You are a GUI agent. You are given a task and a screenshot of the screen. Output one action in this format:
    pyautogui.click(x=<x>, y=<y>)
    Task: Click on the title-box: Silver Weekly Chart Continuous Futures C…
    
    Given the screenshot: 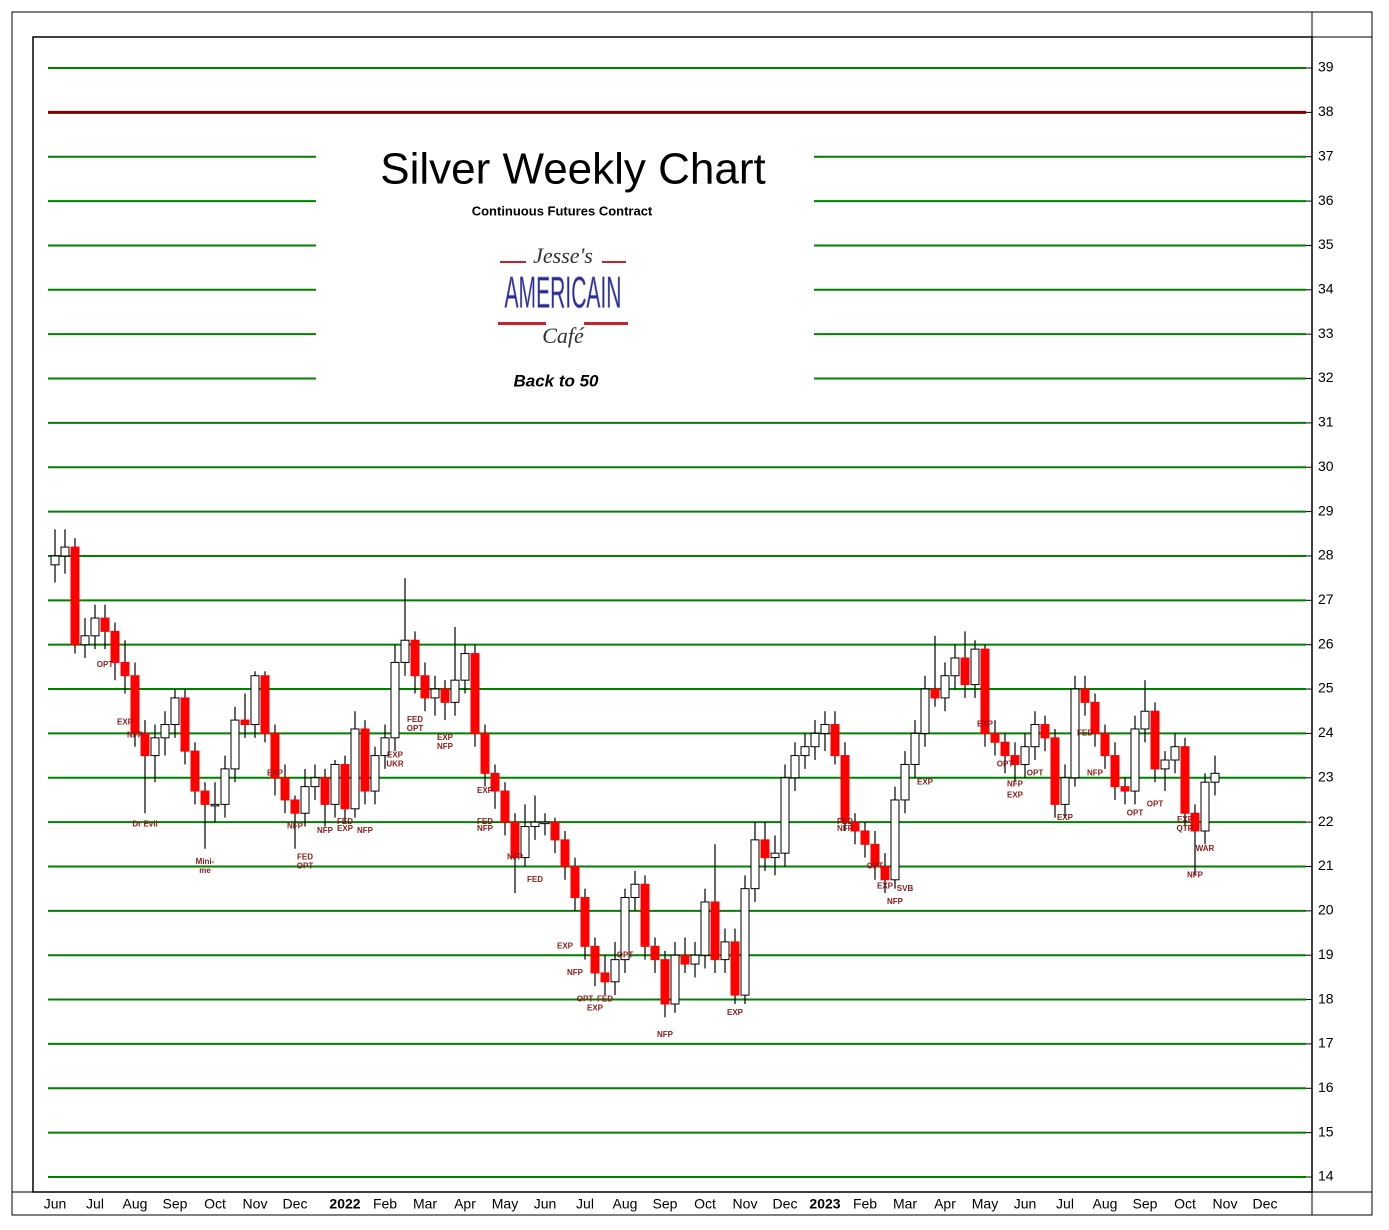 What is the action you would take?
    pyautogui.click(x=565, y=267)
    